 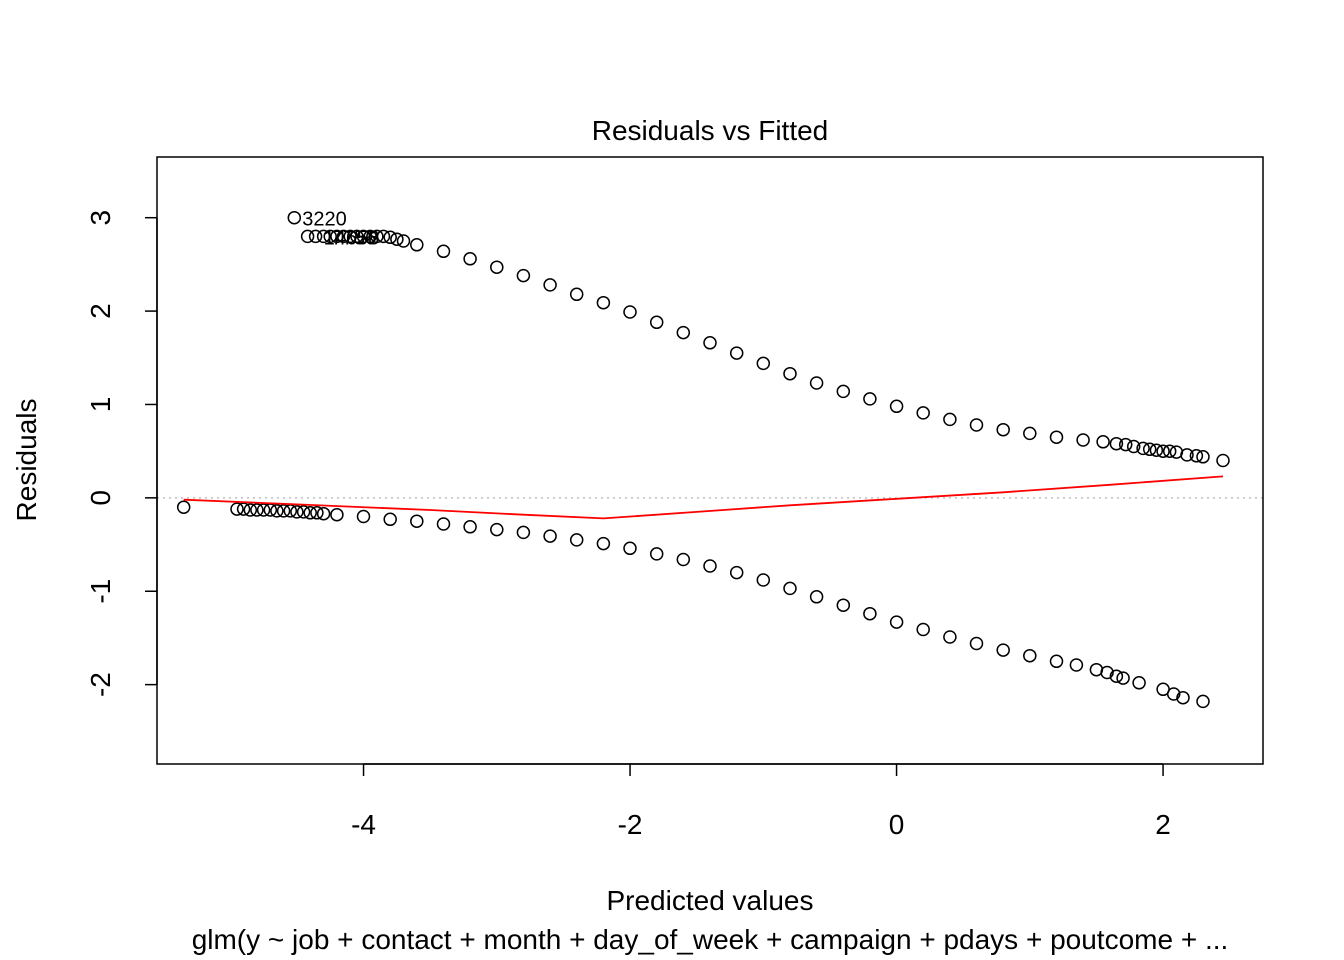 I want to click on point-label: 14658, so click(x=352, y=238).